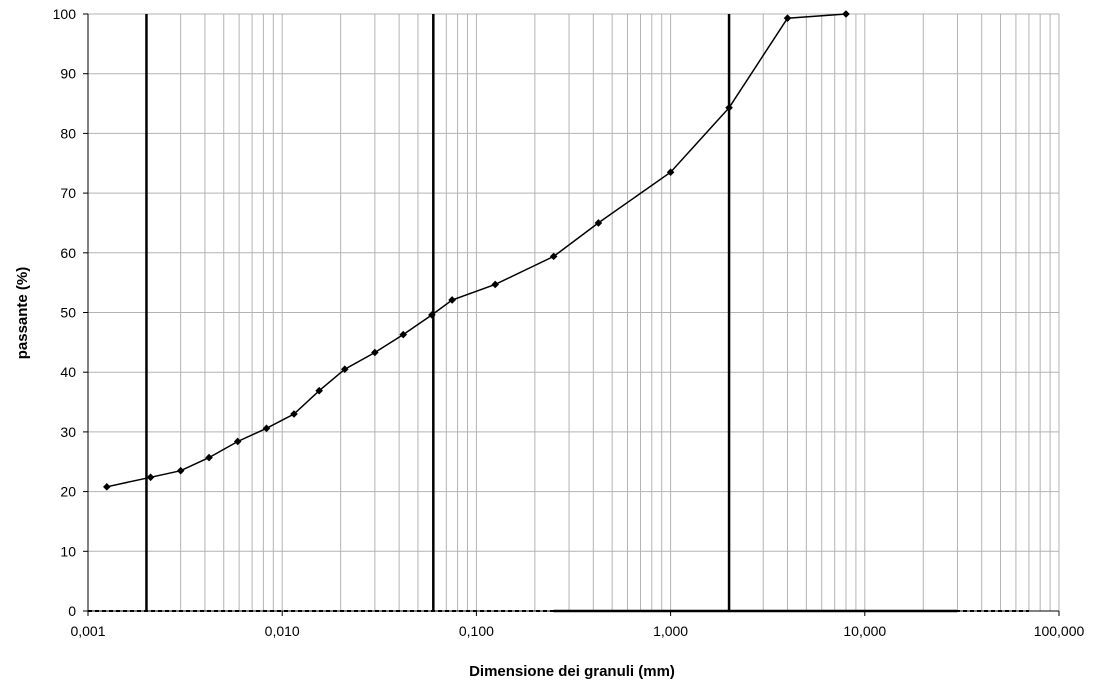 This screenshot has width=1097, height=683. I want to click on x-tick-label: 0,100, so click(476, 631).